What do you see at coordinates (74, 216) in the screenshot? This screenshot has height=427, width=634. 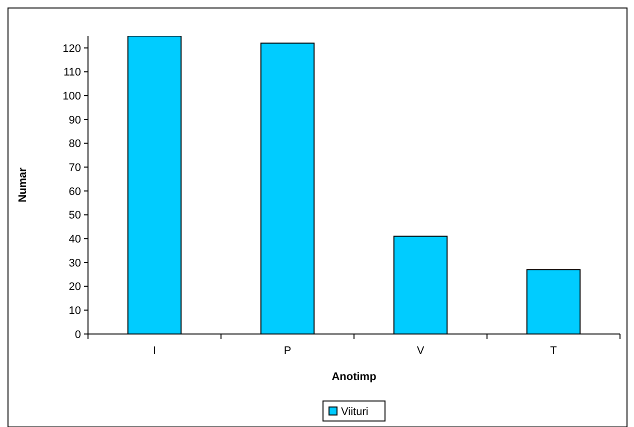 I see `y-tick-label: 50` at bounding box center [74, 216].